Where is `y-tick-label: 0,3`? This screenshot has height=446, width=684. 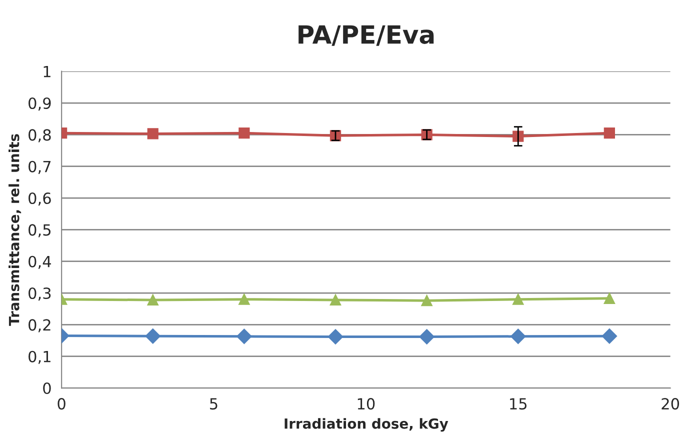 y-tick-label: 0,3 is located at coordinates (39, 294).